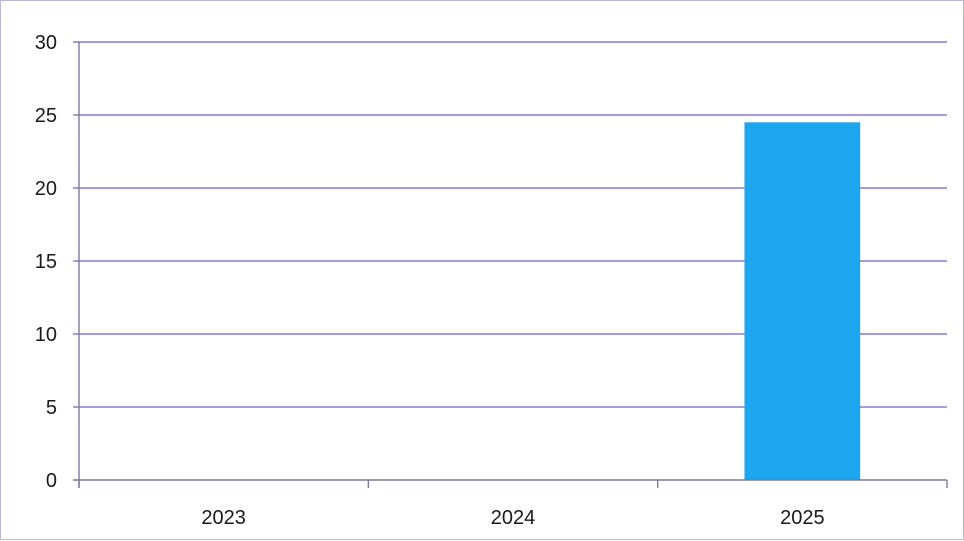 The height and width of the screenshot is (541, 964). Describe the element at coordinates (46, 116) in the screenshot. I see `y-tick-label: 25` at that location.